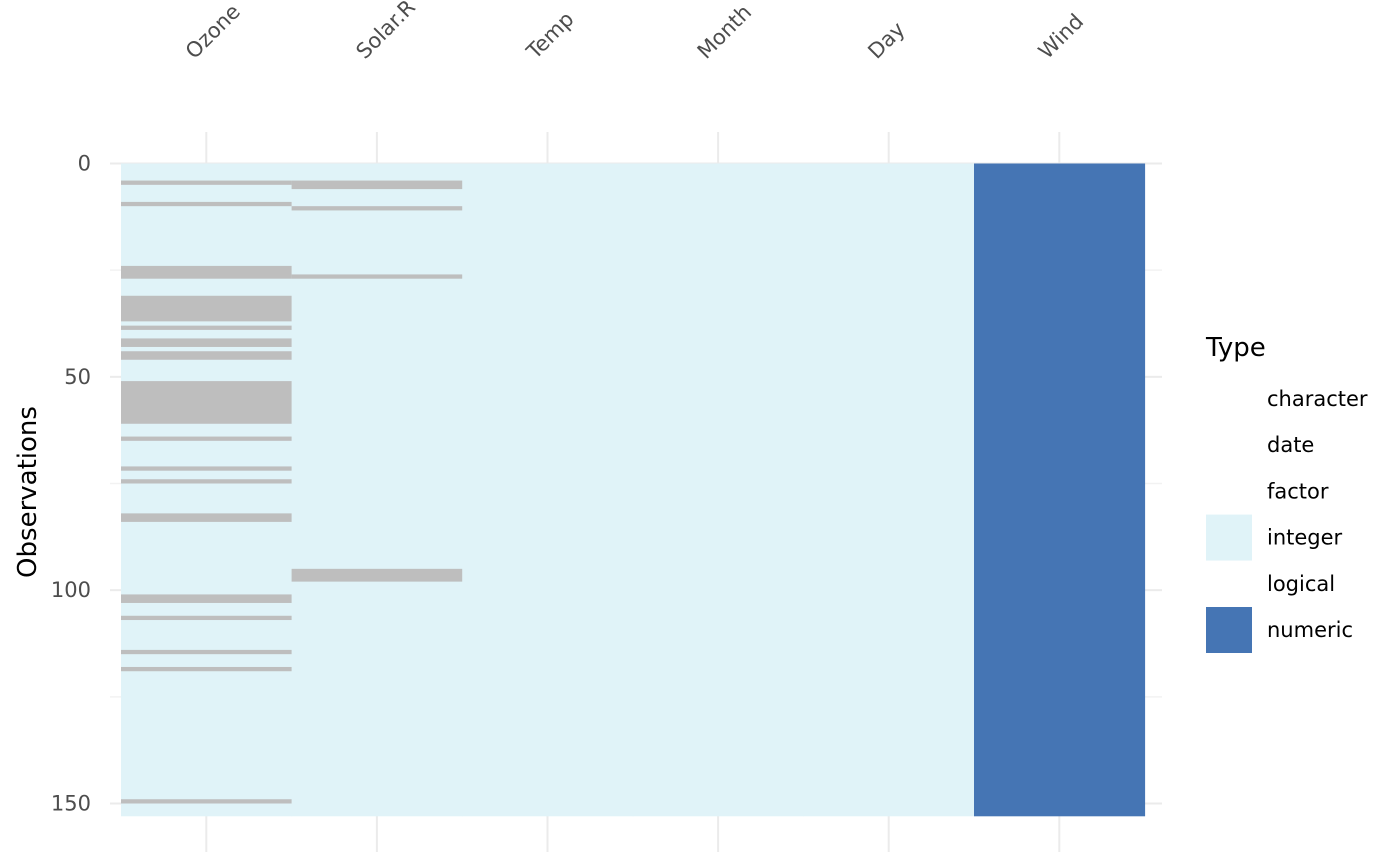 The height and width of the screenshot is (866, 1400). Describe the element at coordinates (385, 32) in the screenshot. I see `x-tick-label: Solar.R` at that location.